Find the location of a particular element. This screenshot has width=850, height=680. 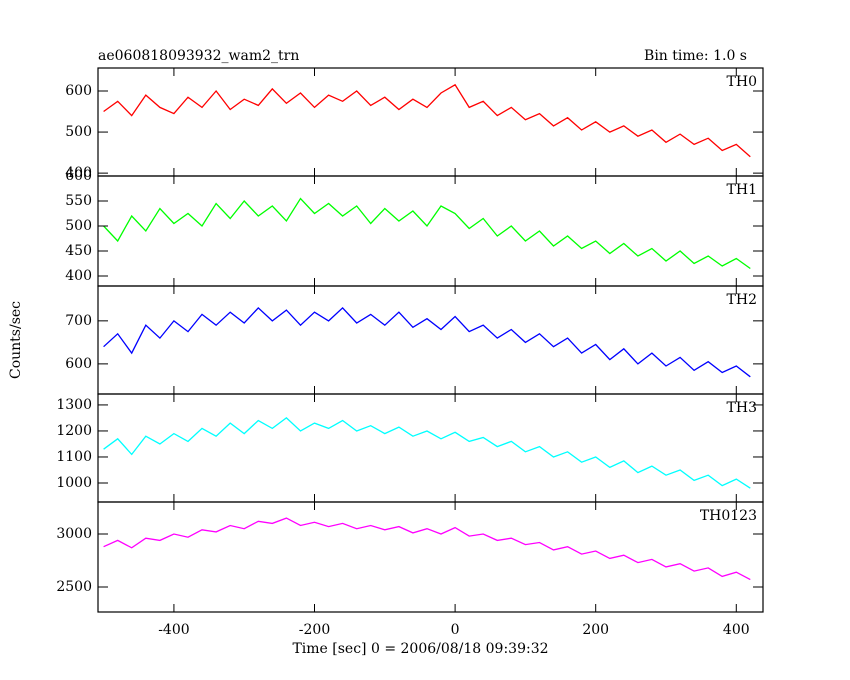

panel-label: TH2 is located at coordinates (742, 300).